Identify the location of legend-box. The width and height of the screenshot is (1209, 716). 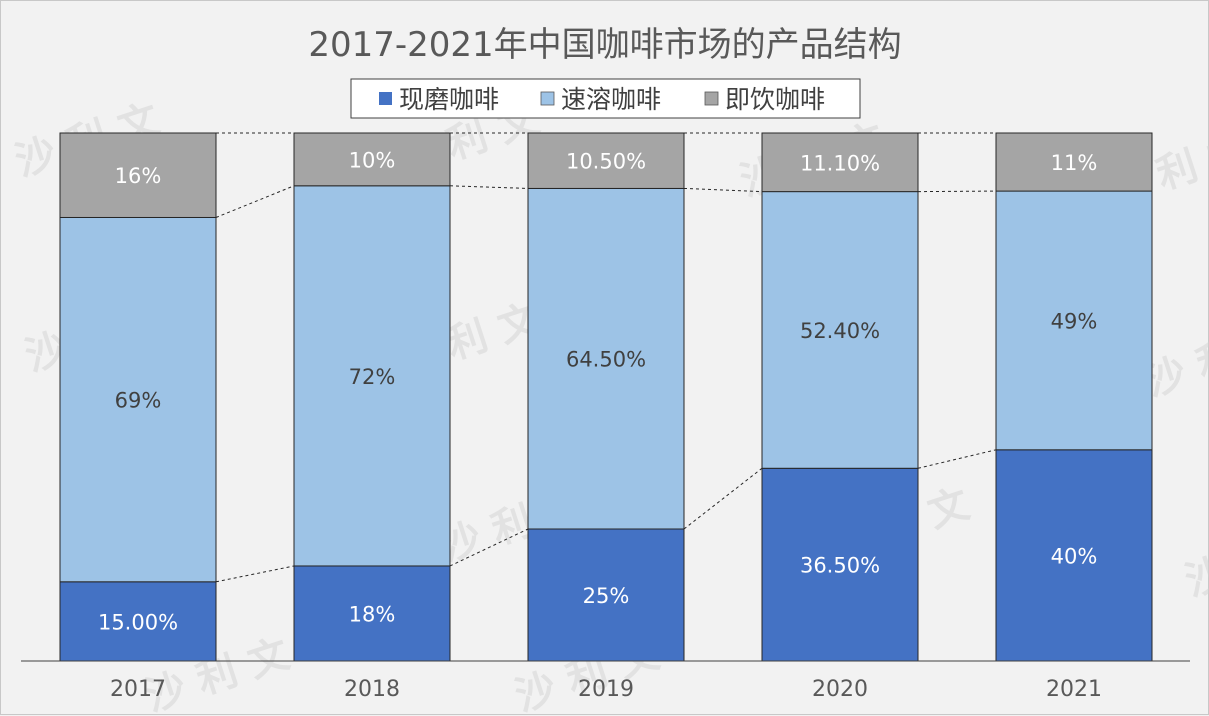
(605, 98).